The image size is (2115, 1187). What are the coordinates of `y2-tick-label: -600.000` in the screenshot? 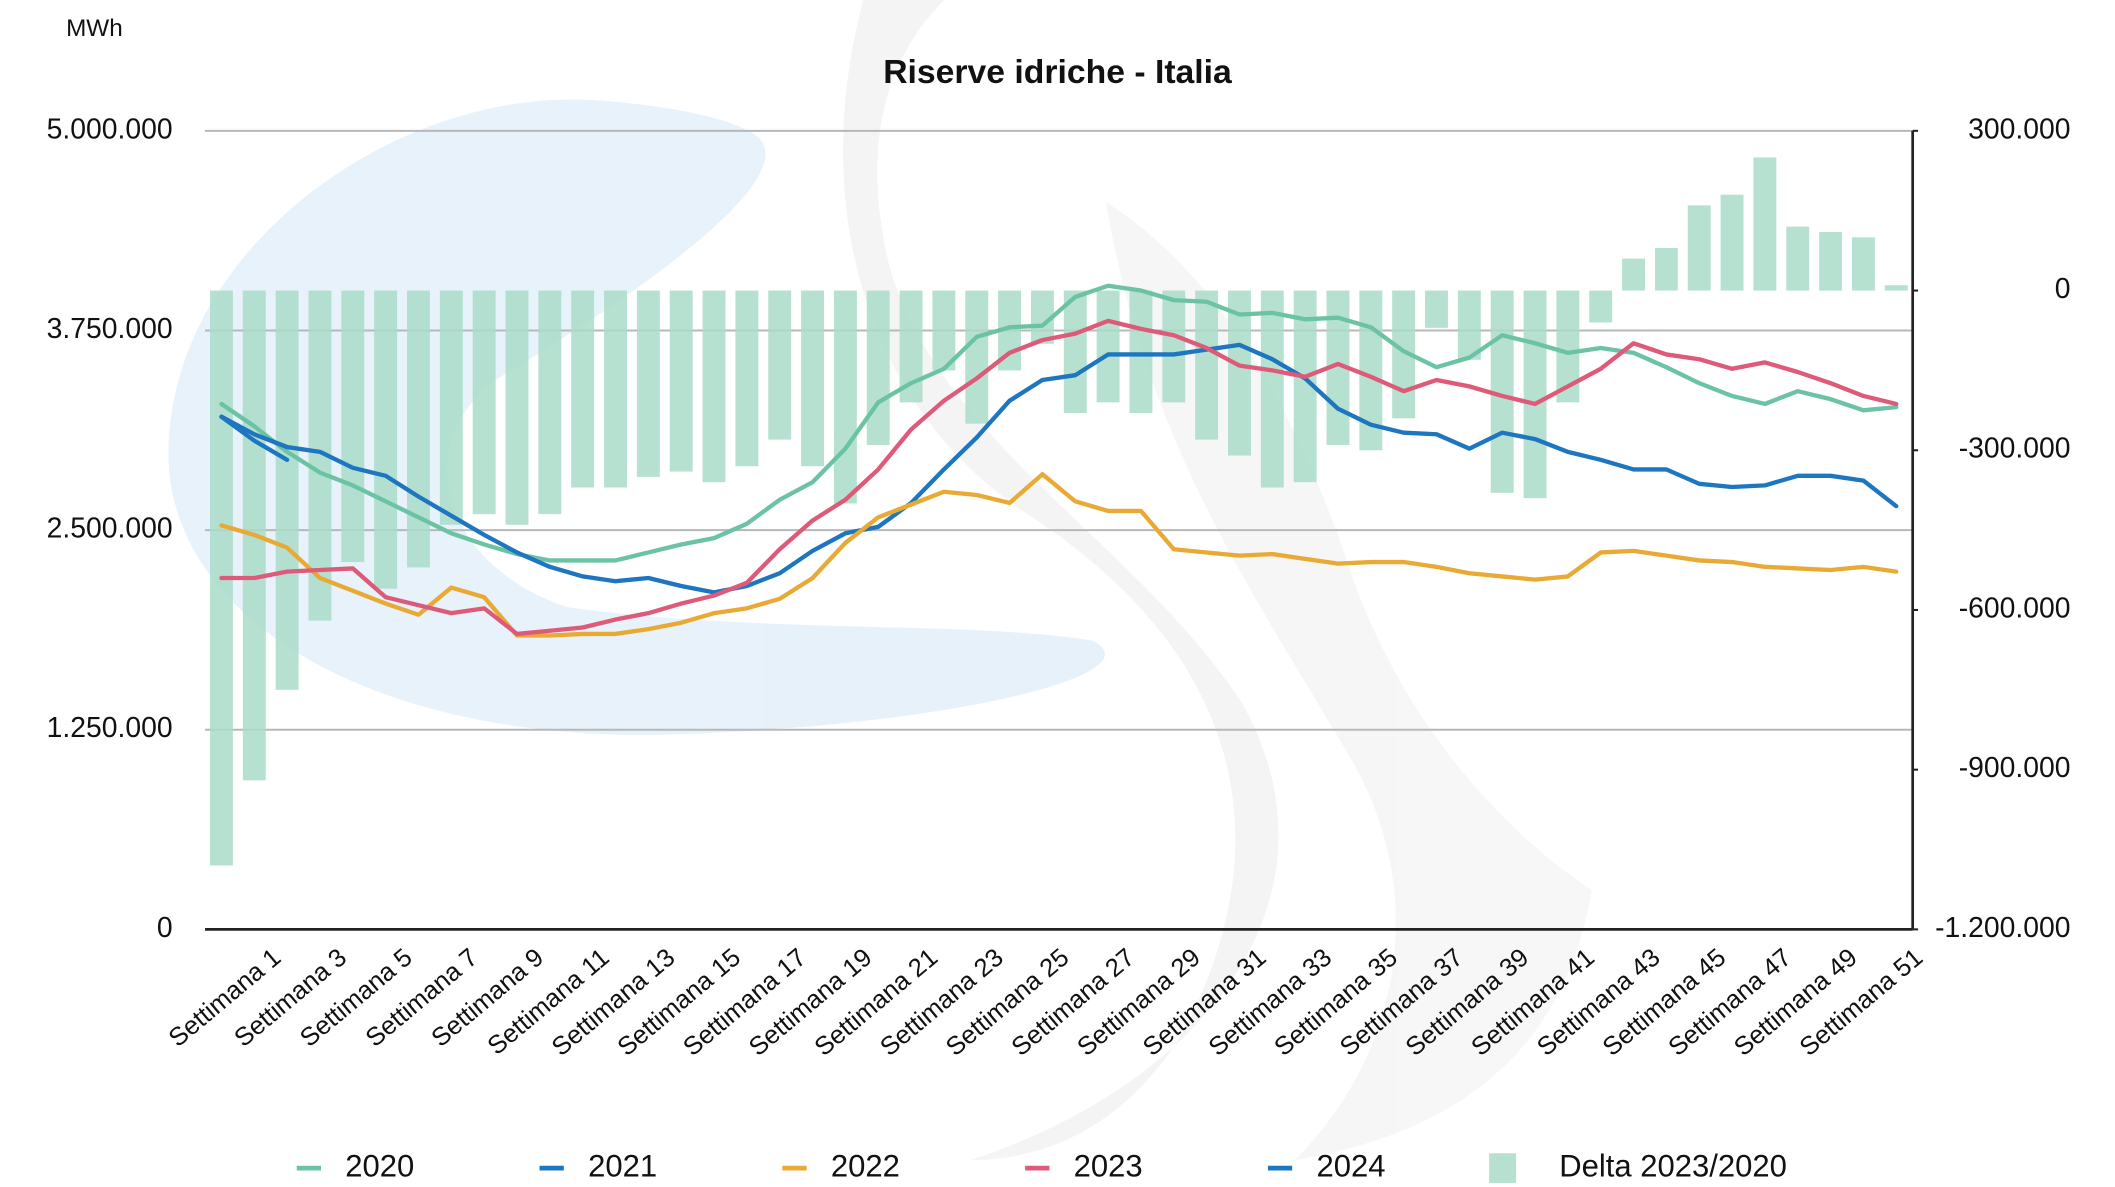 It's located at (2015, 608).